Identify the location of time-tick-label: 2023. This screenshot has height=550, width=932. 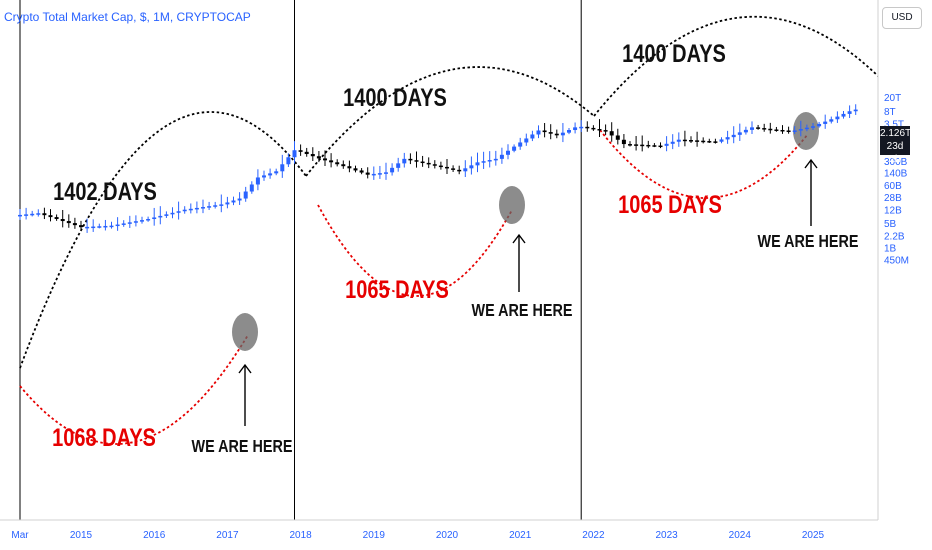
(666, 535).